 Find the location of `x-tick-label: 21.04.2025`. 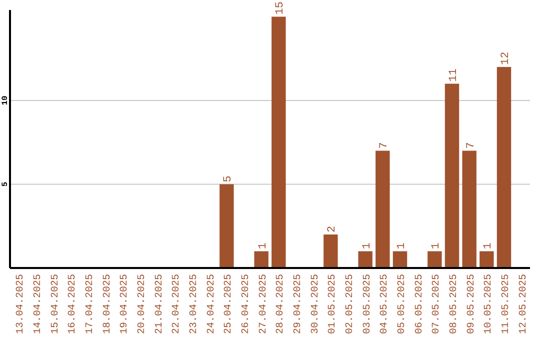

x-tick-label: 21.04.2025 is located at coordinates (160, 304).